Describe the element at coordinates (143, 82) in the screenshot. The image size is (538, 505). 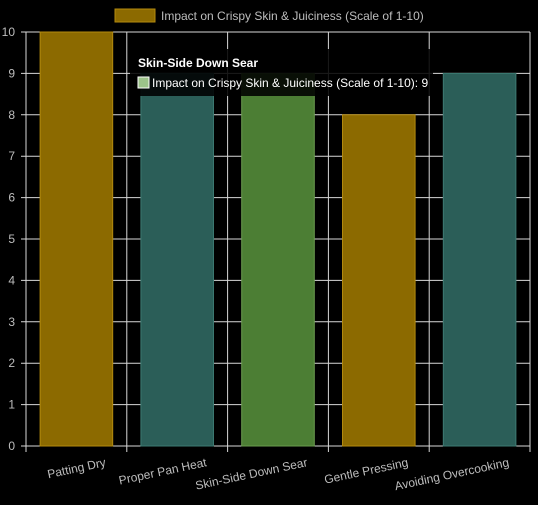
I see `tooltip-swatch` at that location.